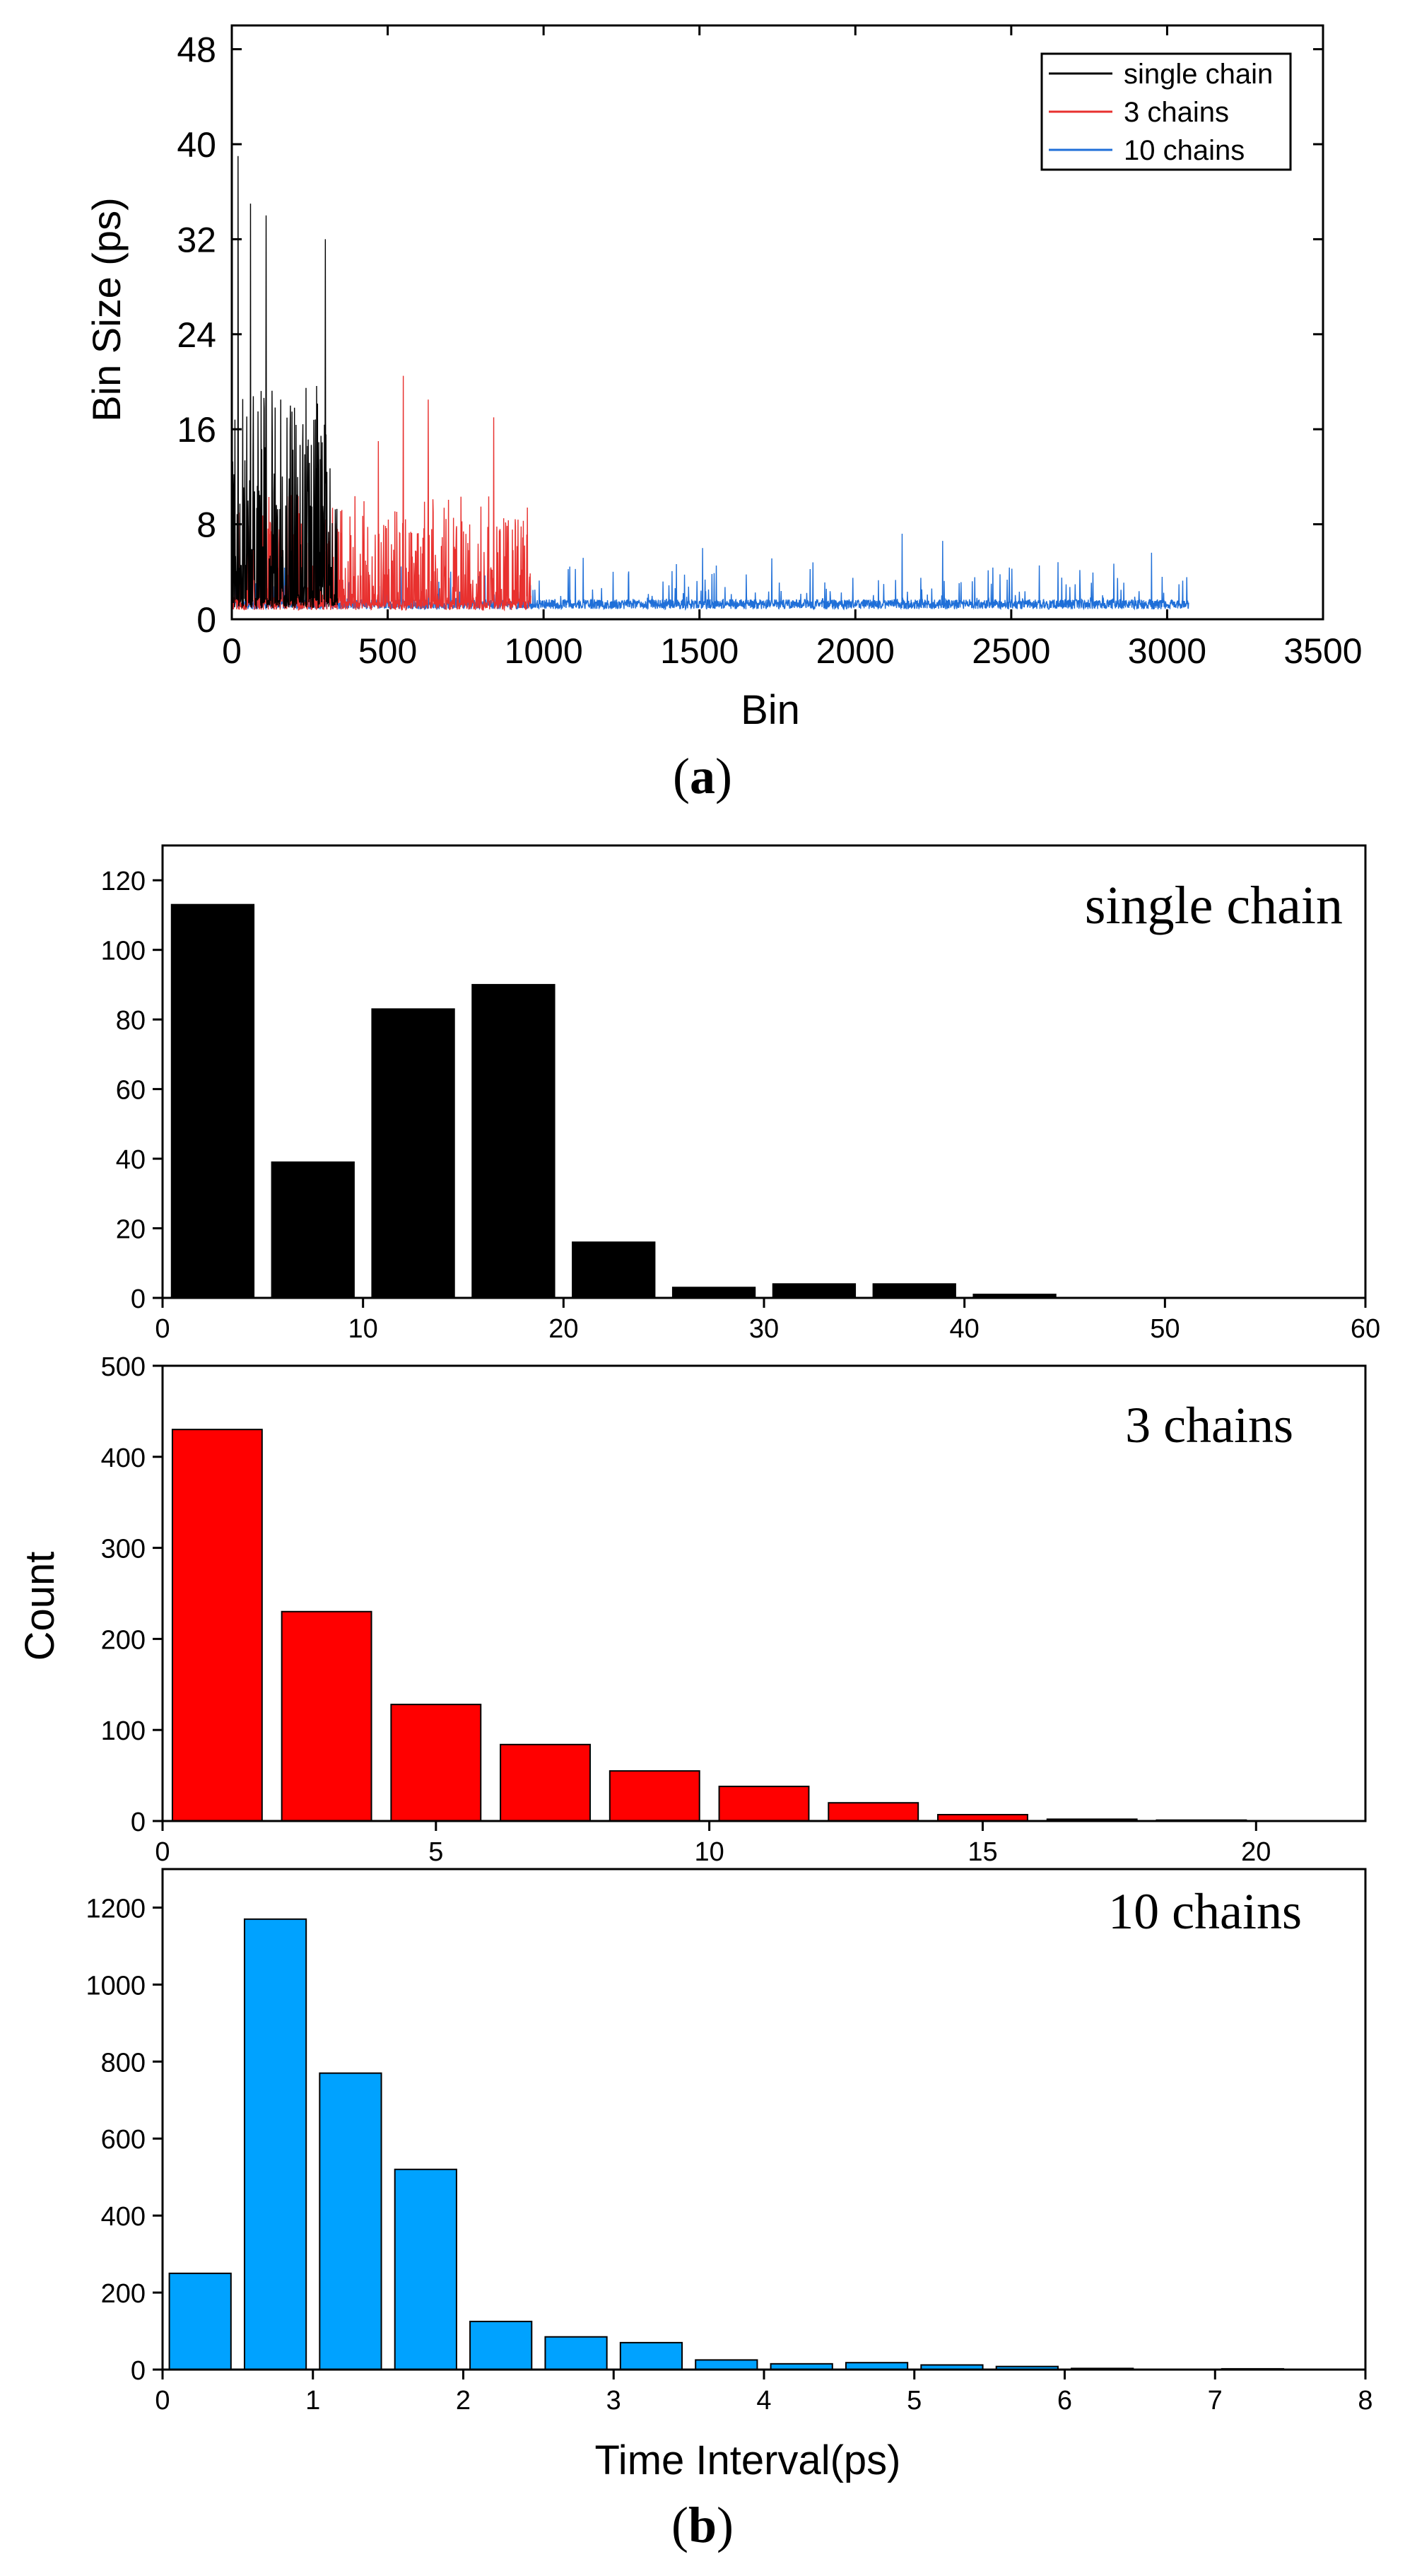 This screenshot has height=2576, width=1405. What do you see at coordinates (312, 2401) in the screenshot?
I see `x-tick-label: 1` at bounding box center [312, 2401].